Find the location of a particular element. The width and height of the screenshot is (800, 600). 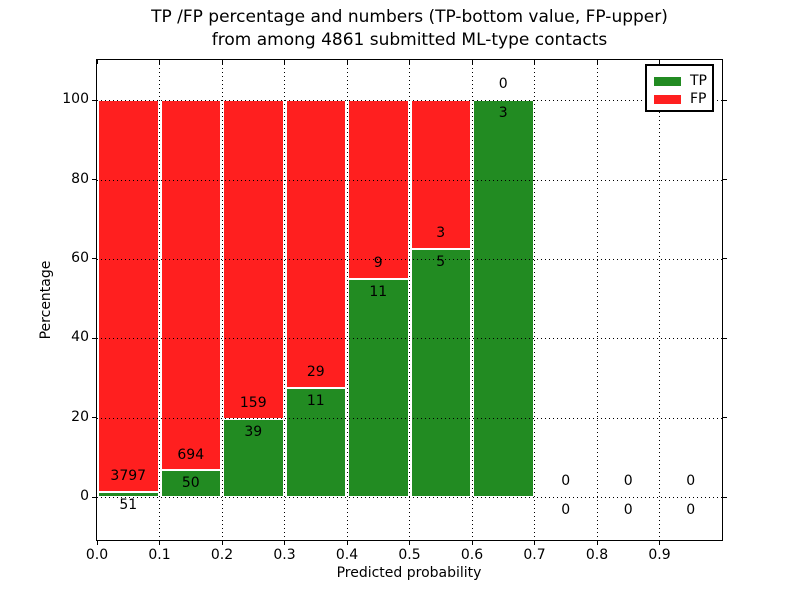

x-tick-label: 0.4 is located at coordinates (347, 555).